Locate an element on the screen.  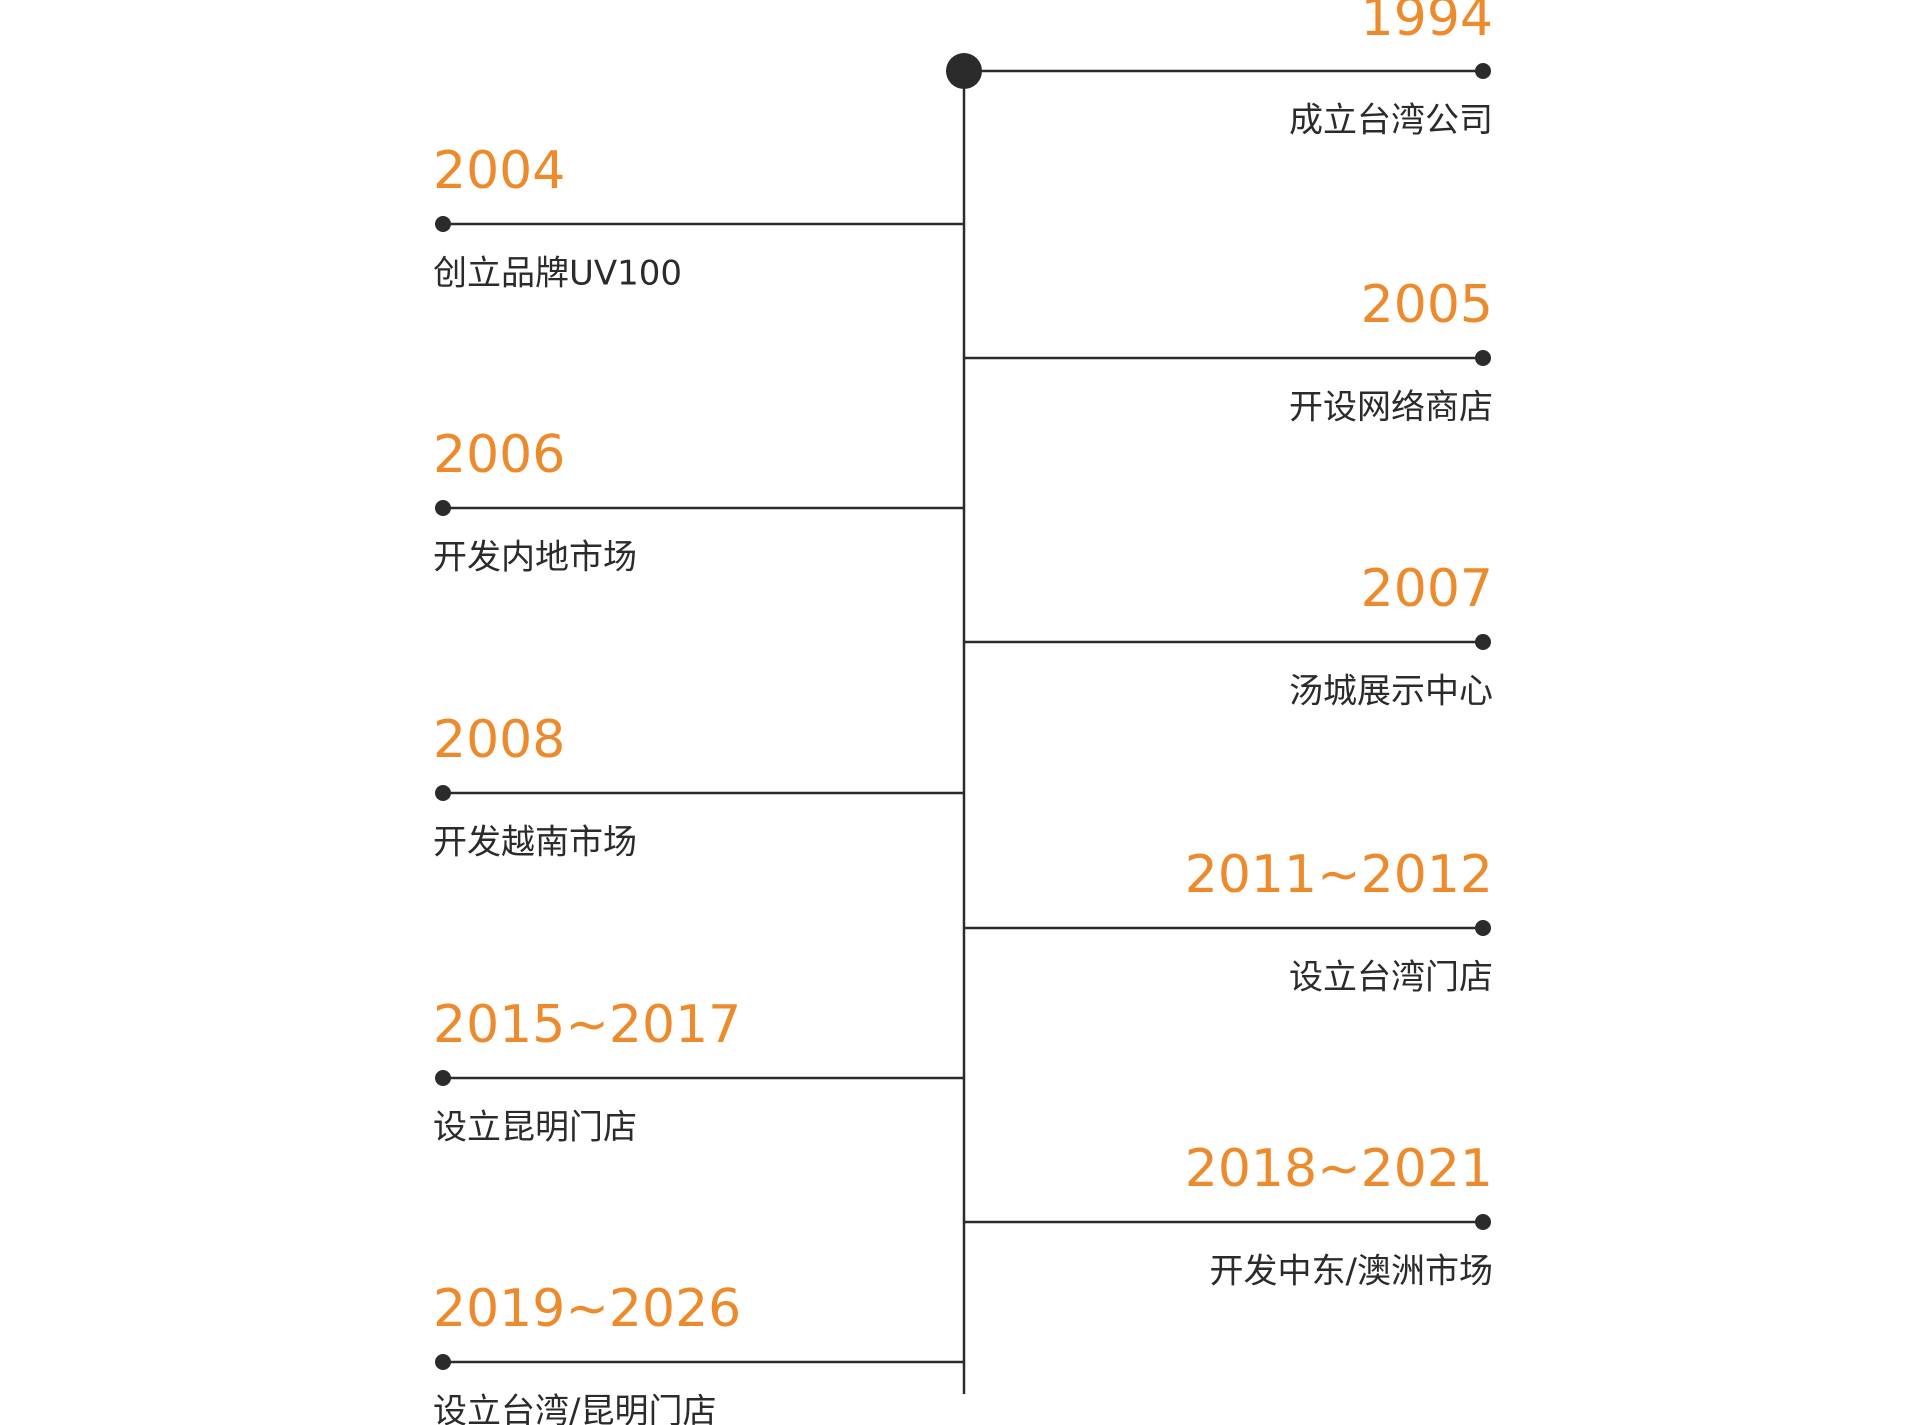
event-label: 汤城展示中心 is located at coordinates (1391, 692).